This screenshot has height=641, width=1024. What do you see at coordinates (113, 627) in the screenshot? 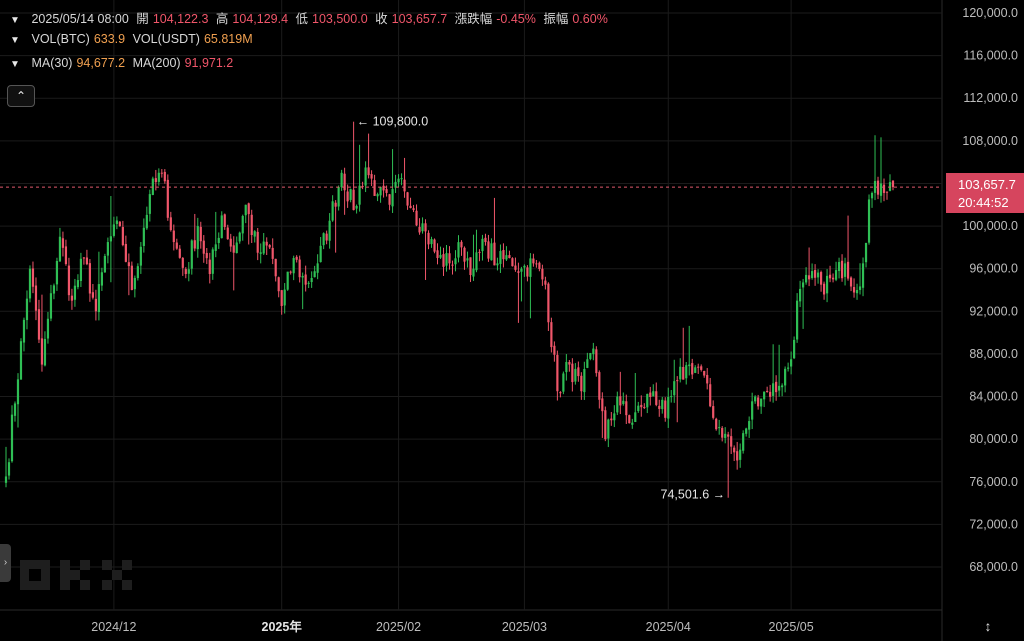
I see `x-tick-label: 2024/12` at bounding box center [113, 627].